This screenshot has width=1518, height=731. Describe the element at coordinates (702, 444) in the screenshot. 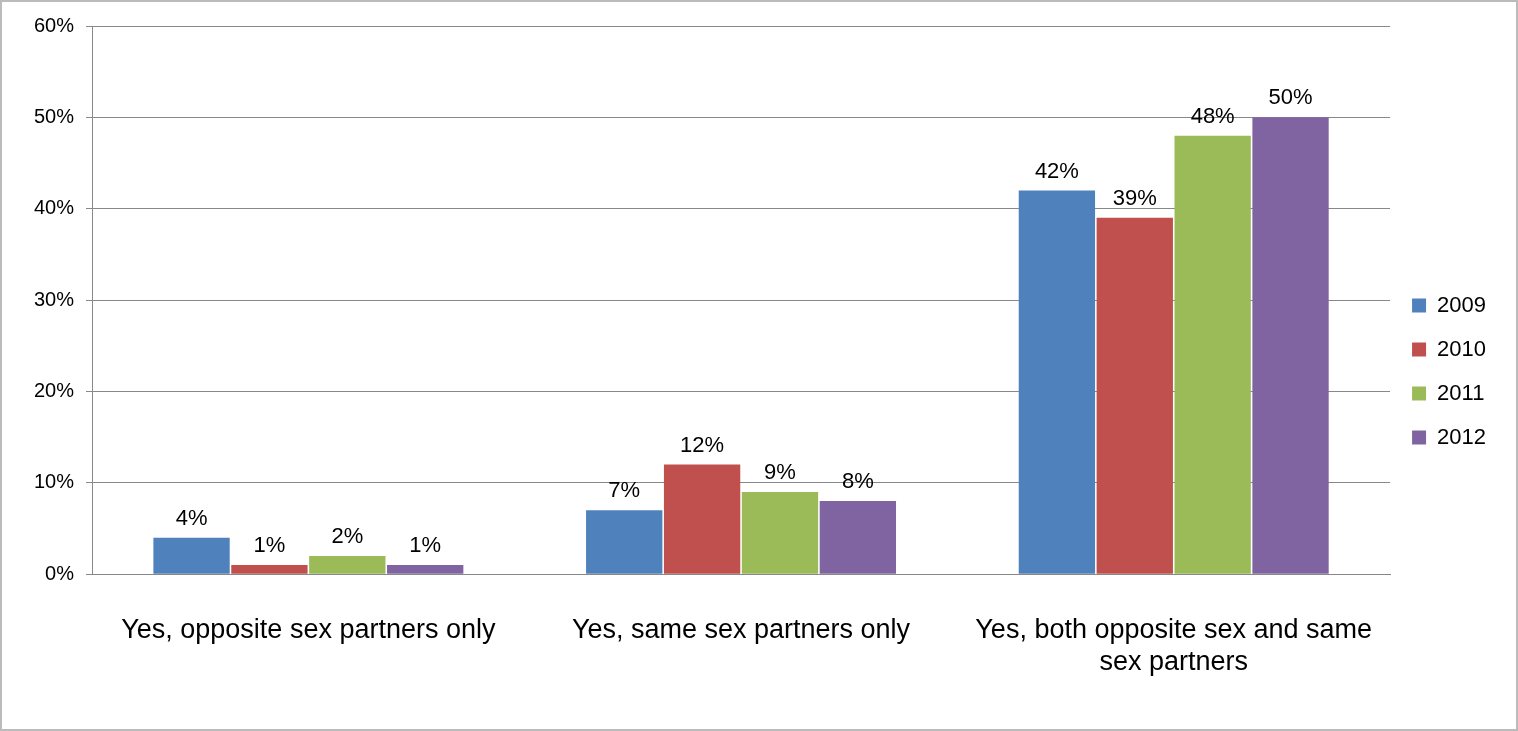

I see `data-label: 12%` at that location.